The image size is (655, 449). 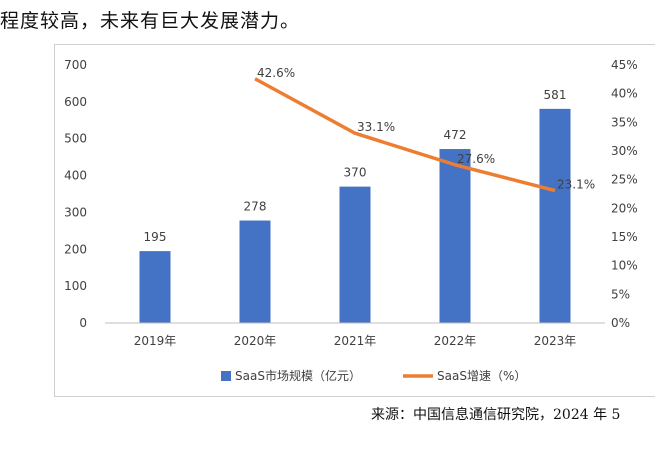 I want to click on x-axis-tick-label: 2022年, so click(x=455, y=341).